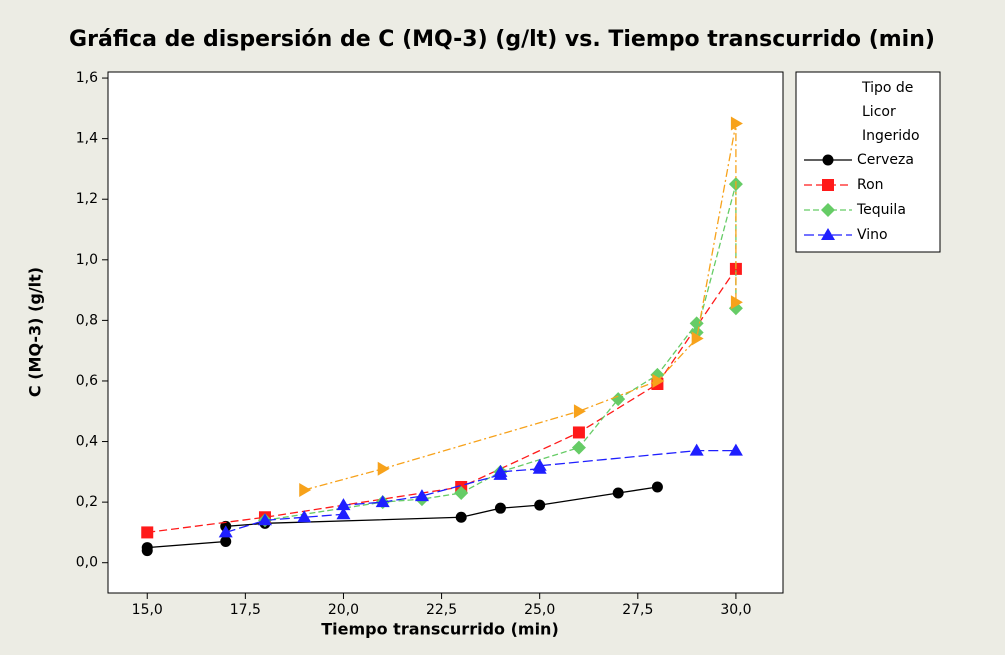 Image resolution: width=1005 pixels, height=655 pixels. Describe the element at coordinates (87, 78) in the screenshot. I see `y-tick-label: 1,6` at that location.